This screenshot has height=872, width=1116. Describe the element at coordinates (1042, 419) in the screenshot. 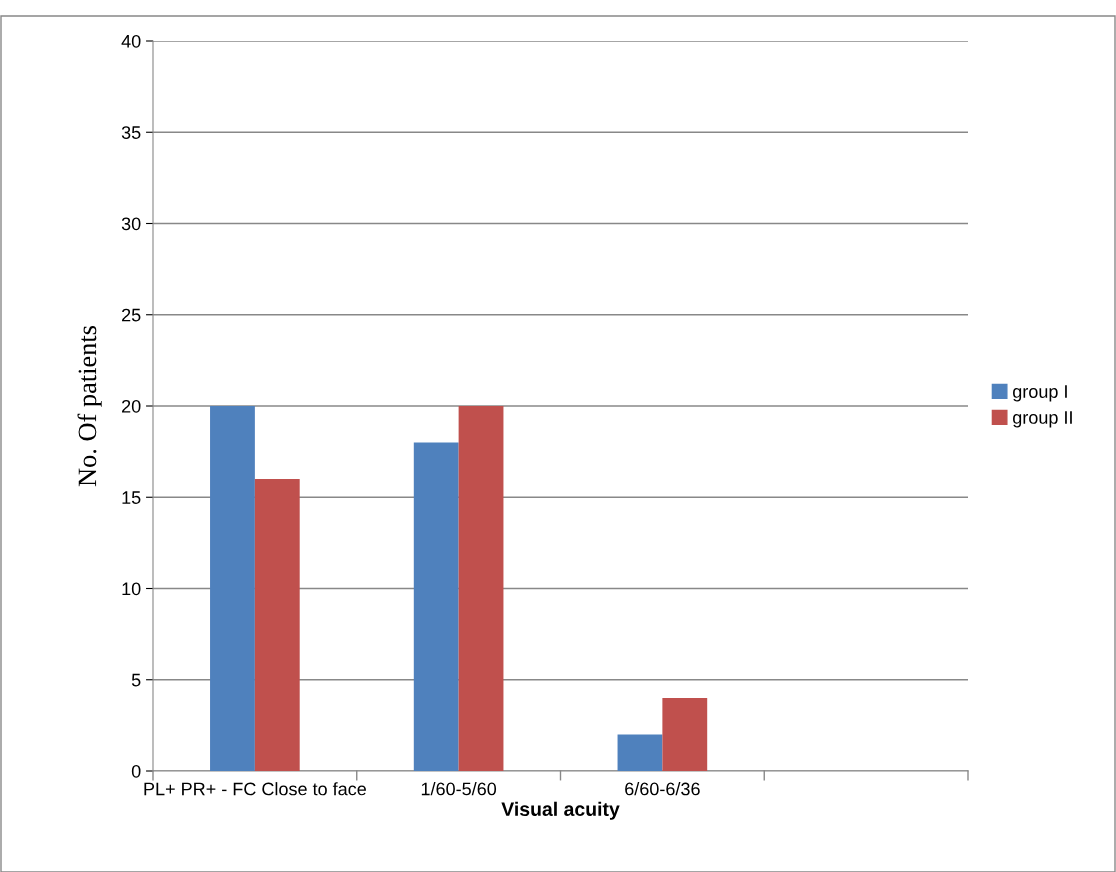

I see `legend-label: group II` at that location.